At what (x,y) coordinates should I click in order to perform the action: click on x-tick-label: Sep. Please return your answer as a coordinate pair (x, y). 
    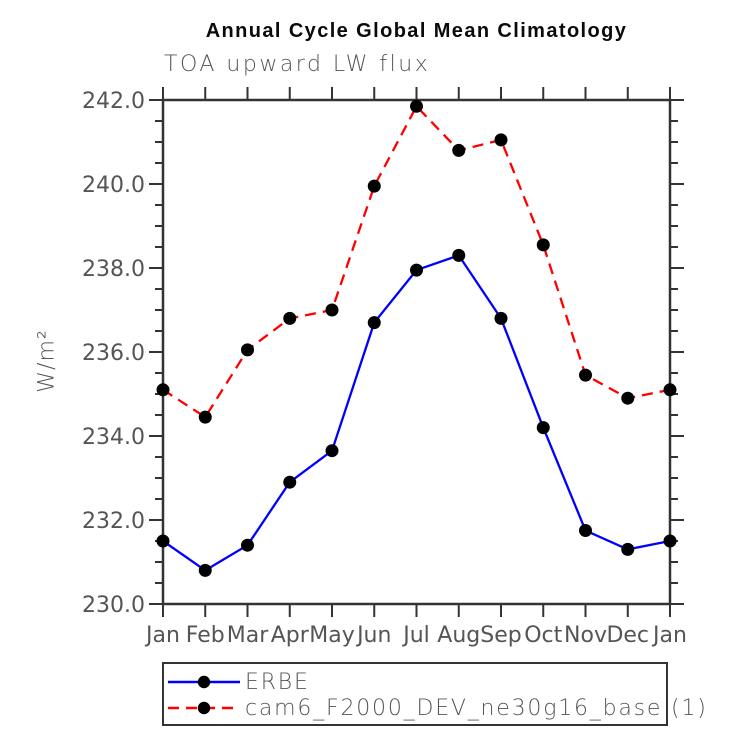
    Looking at the image, I should click on (500, 635).